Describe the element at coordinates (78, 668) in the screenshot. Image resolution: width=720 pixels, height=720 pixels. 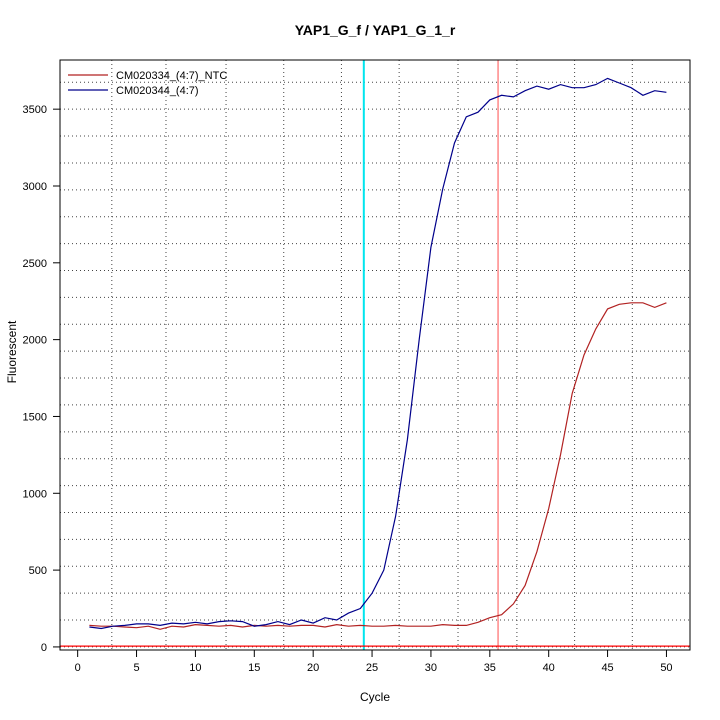
I see `x-tick-label: 0` at that location.